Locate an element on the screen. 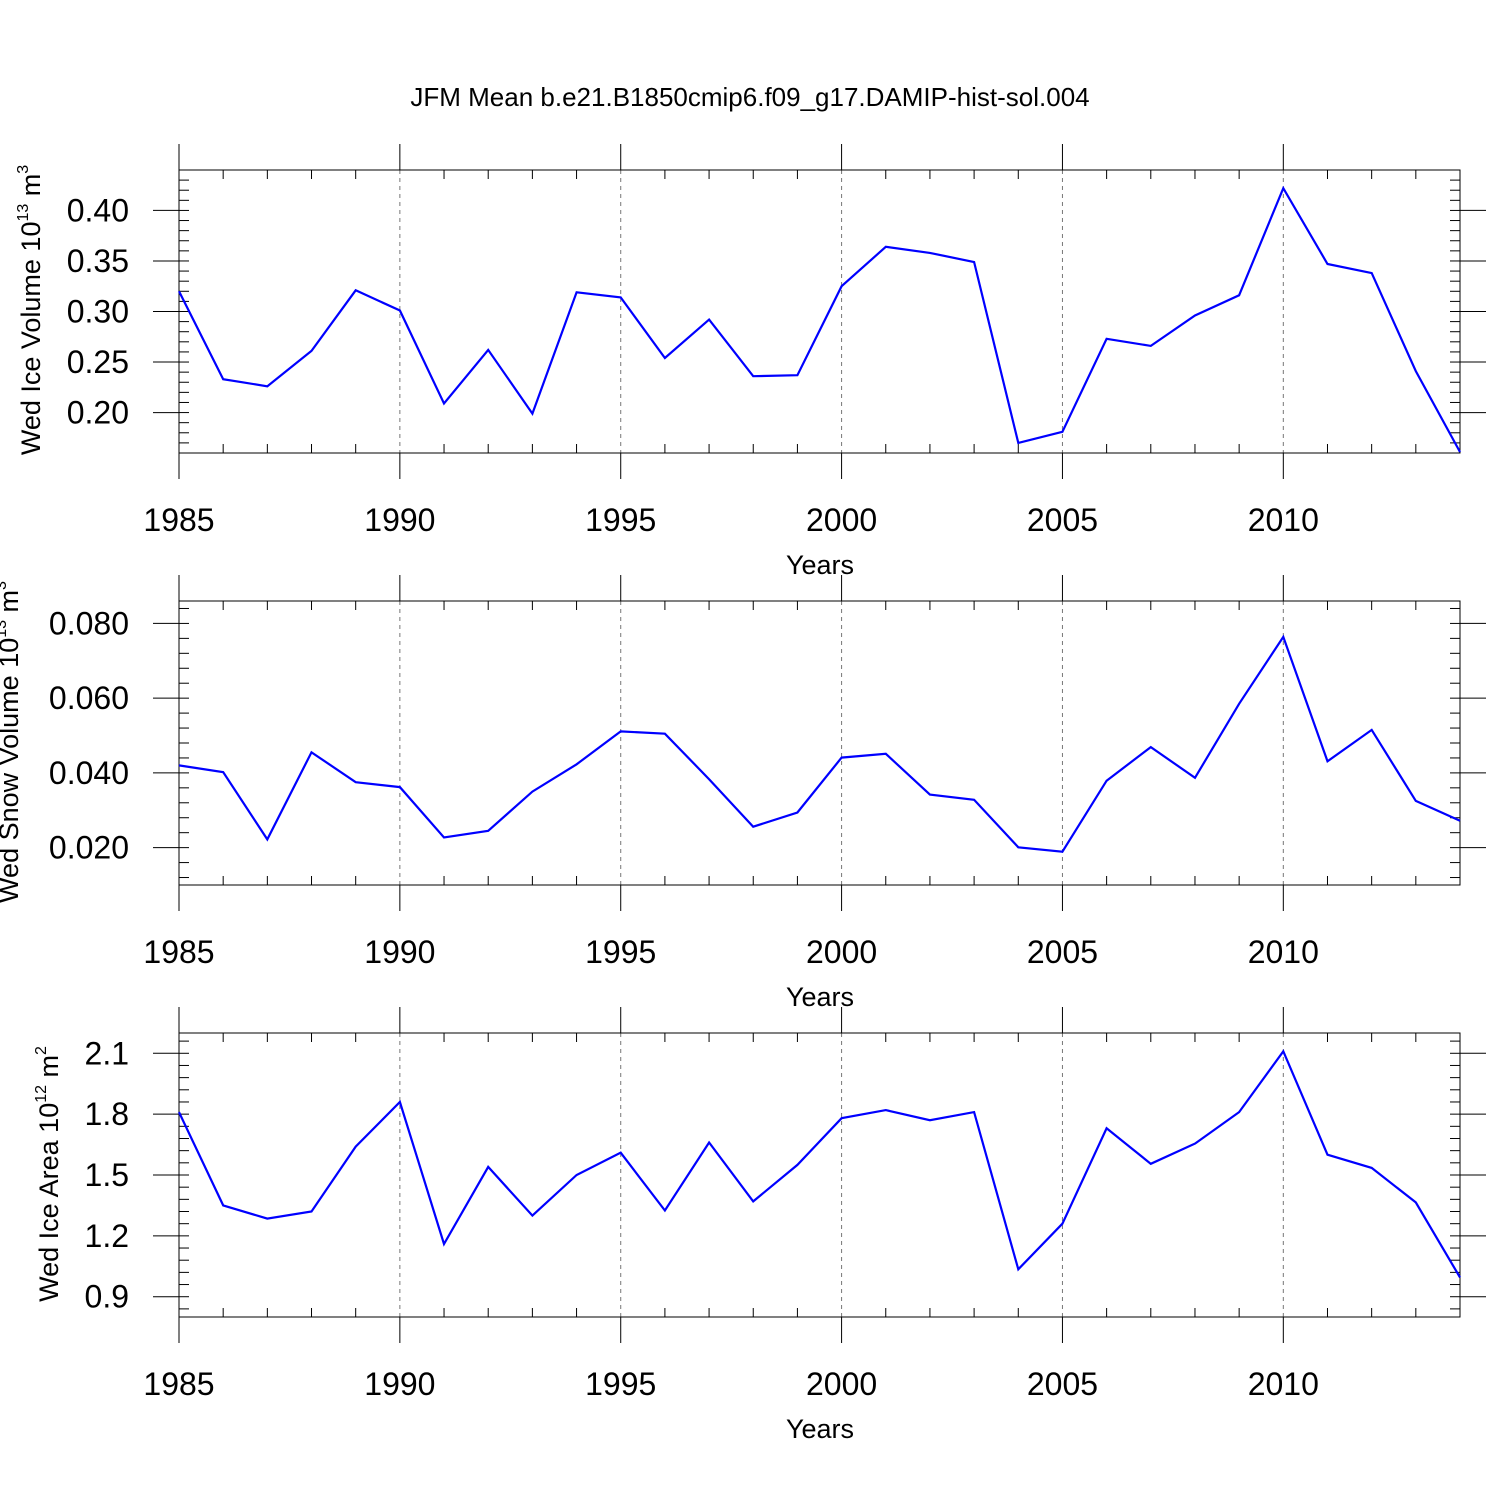  y-tick-label: 0.25 is located at coordinates (98, 362).